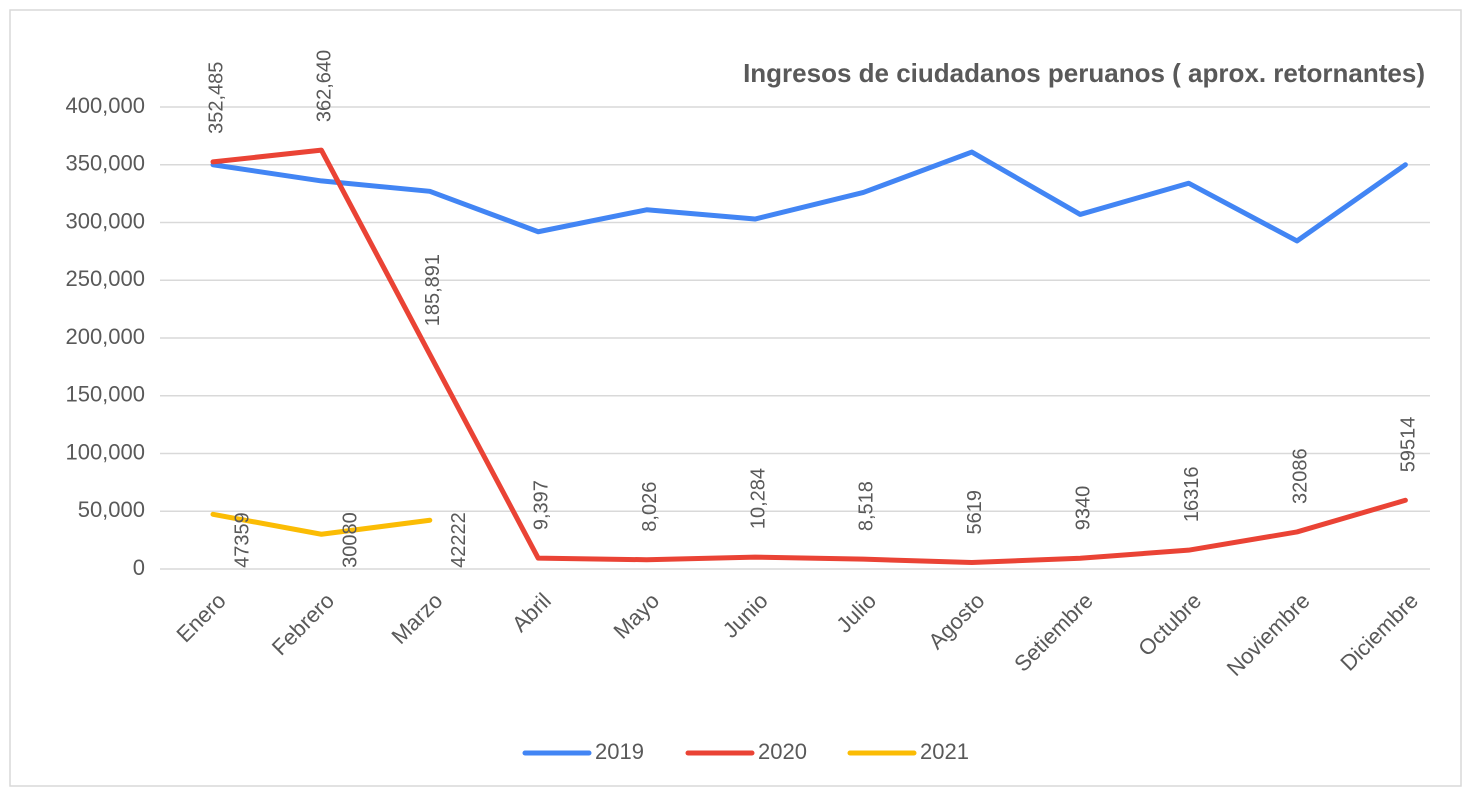 Image resolution: width=1472 pixels, height=797 pixels. I want to click on data-label: 352,485, so click(216, 98).